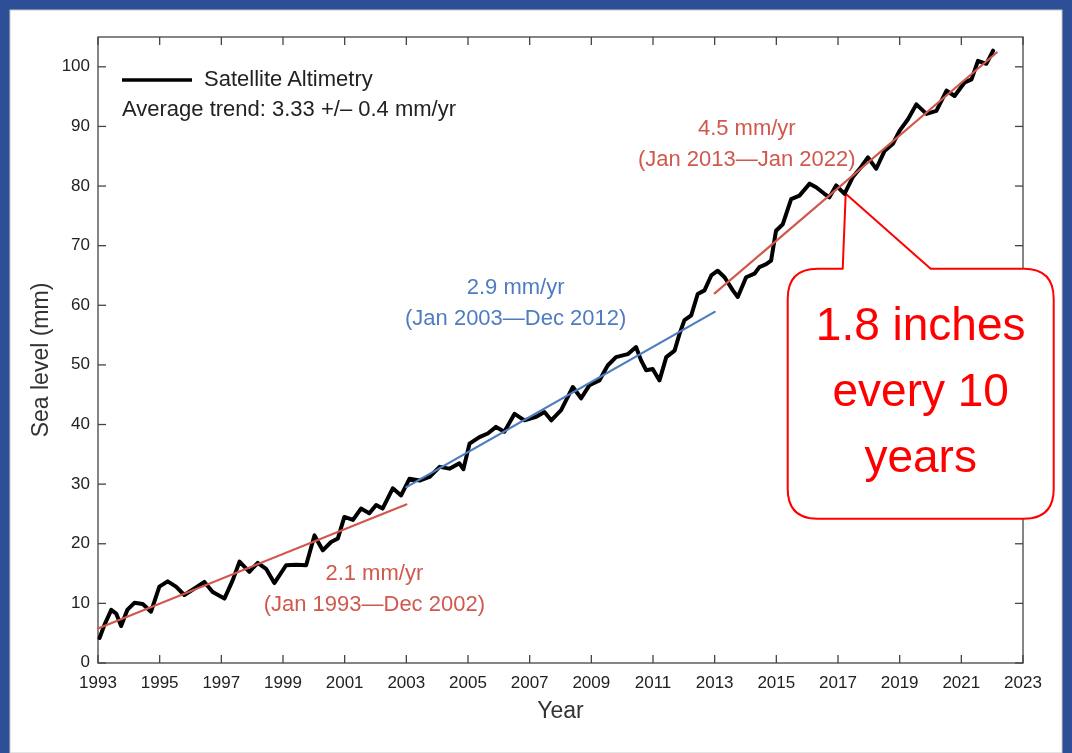  I want to click on annotation: Average trend: 3.33 +/– 0.4 mm/yr, so click(289, 108).